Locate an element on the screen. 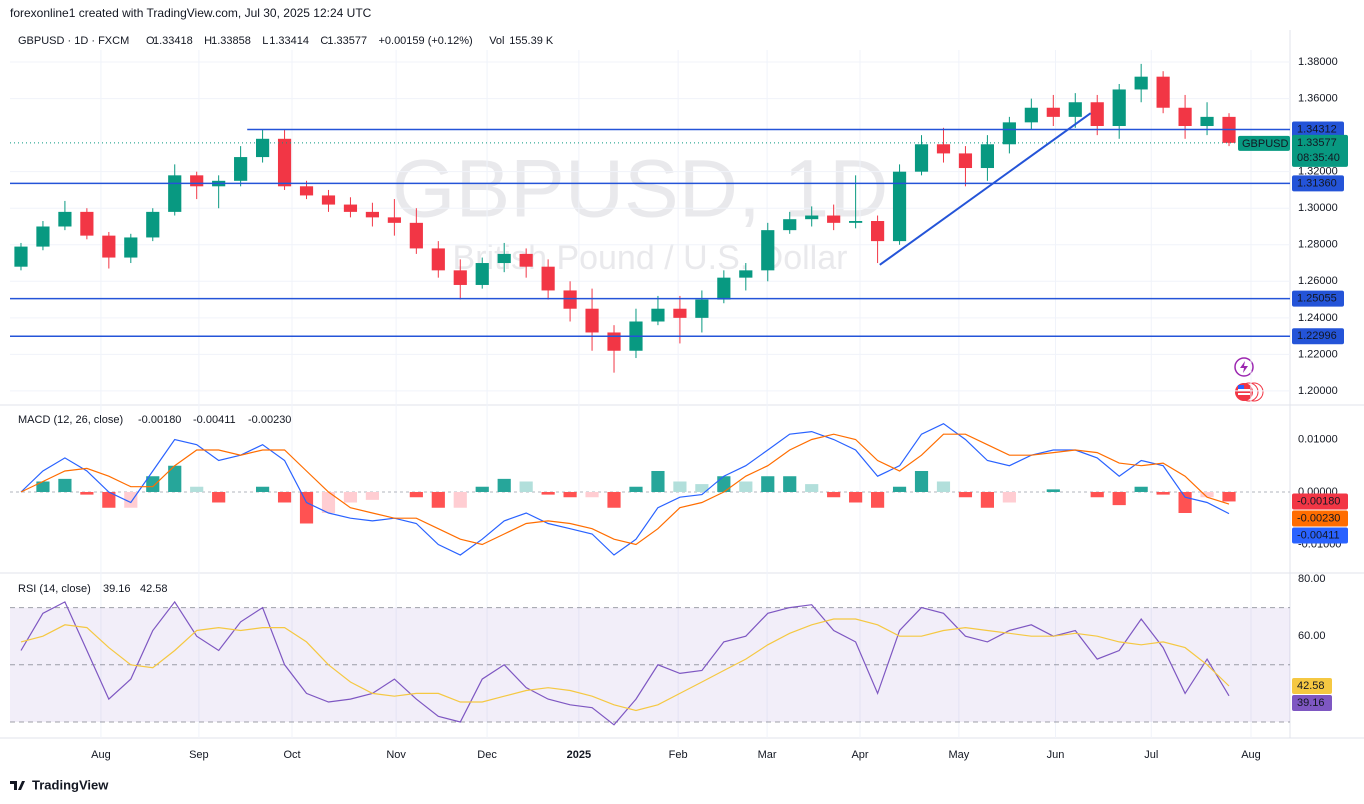  legend-value: 39.16 is located at coordinates (117, 589).